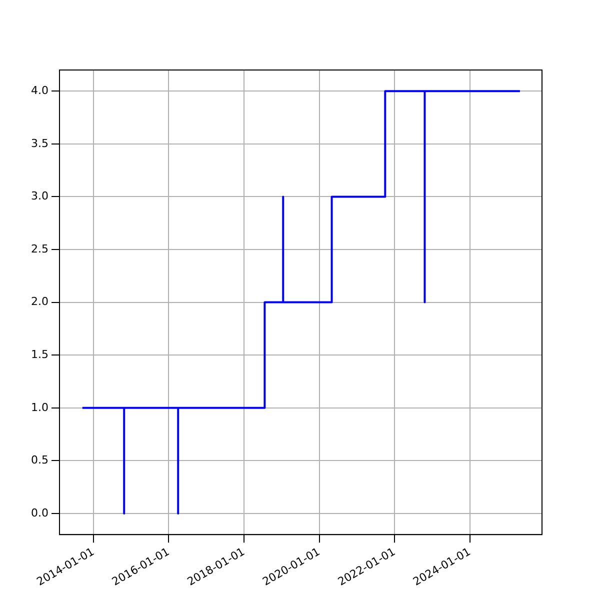 The height and width of the screenshot is (600, 600). What do you see at coordinates (39, 143) in the screenshot?
I see `y-tick-label: 3.5` at bounding box center [39, 143].